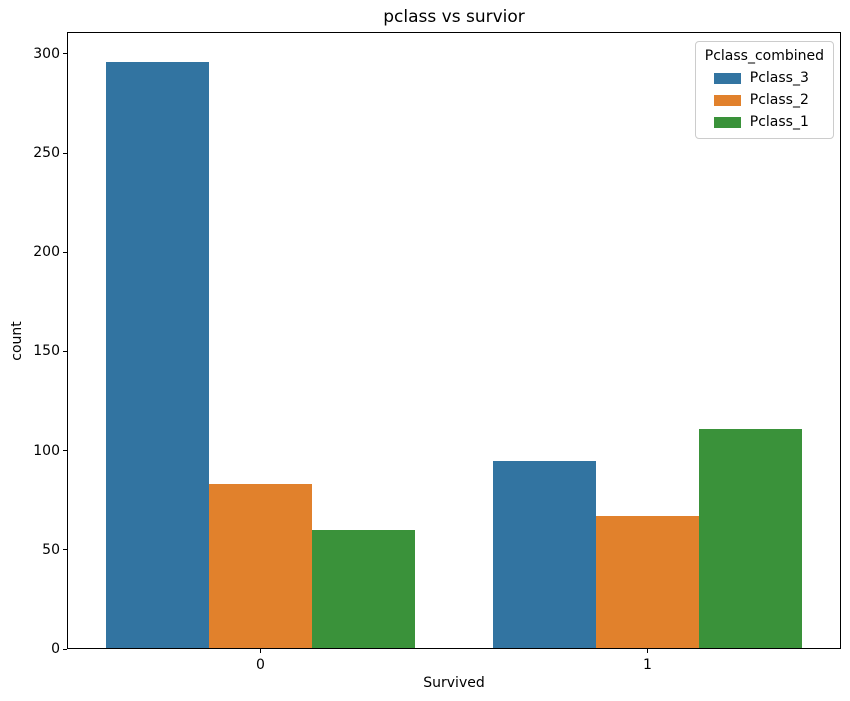  Describe the element at coordinates (260, 665) in the screenshot. I see `x-tick-label: 0` at that location.